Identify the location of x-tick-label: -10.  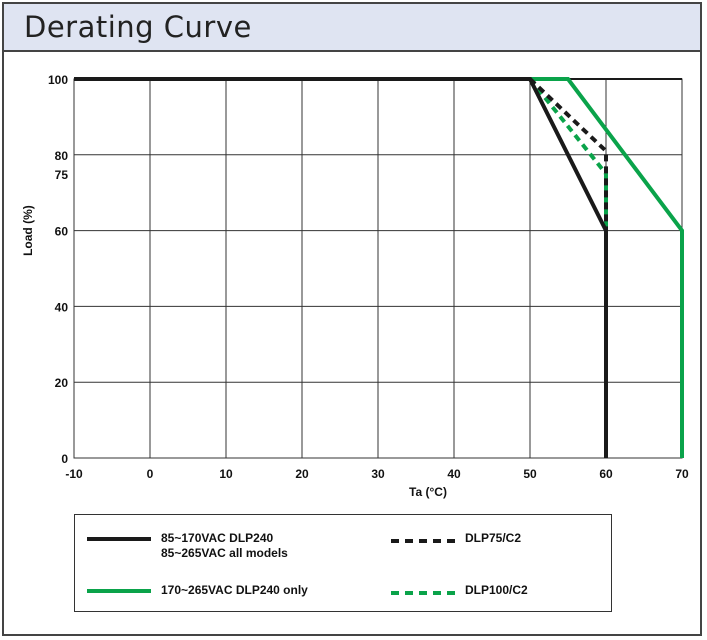
(74, 474).